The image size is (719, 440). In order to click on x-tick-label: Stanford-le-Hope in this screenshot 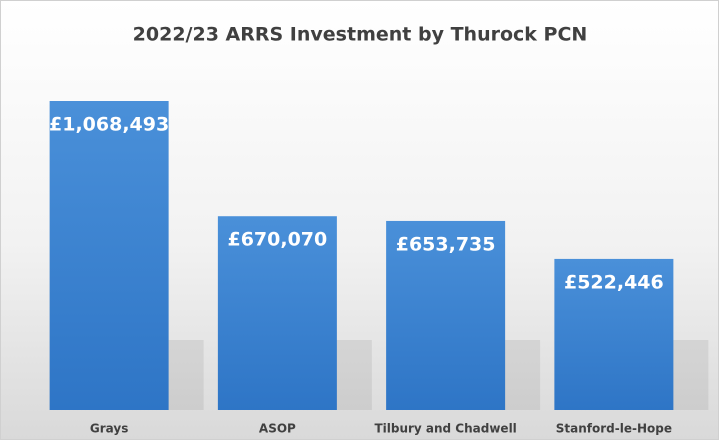, I will do `click(614, 429)`.